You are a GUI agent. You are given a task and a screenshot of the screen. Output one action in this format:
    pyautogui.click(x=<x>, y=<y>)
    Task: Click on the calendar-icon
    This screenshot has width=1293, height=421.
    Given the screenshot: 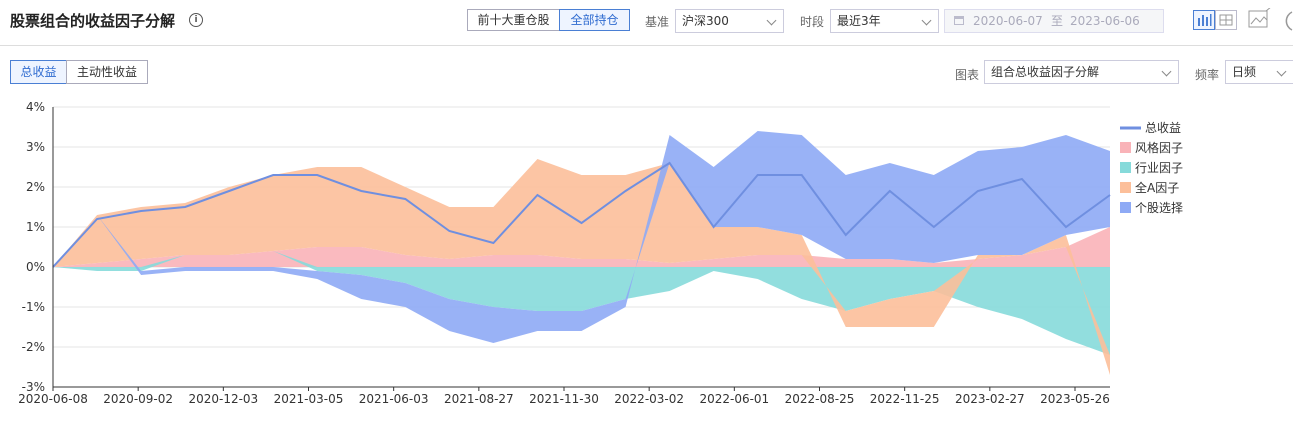 What is the action you would take?
    pyautogui.click(x=959, y=20)
    